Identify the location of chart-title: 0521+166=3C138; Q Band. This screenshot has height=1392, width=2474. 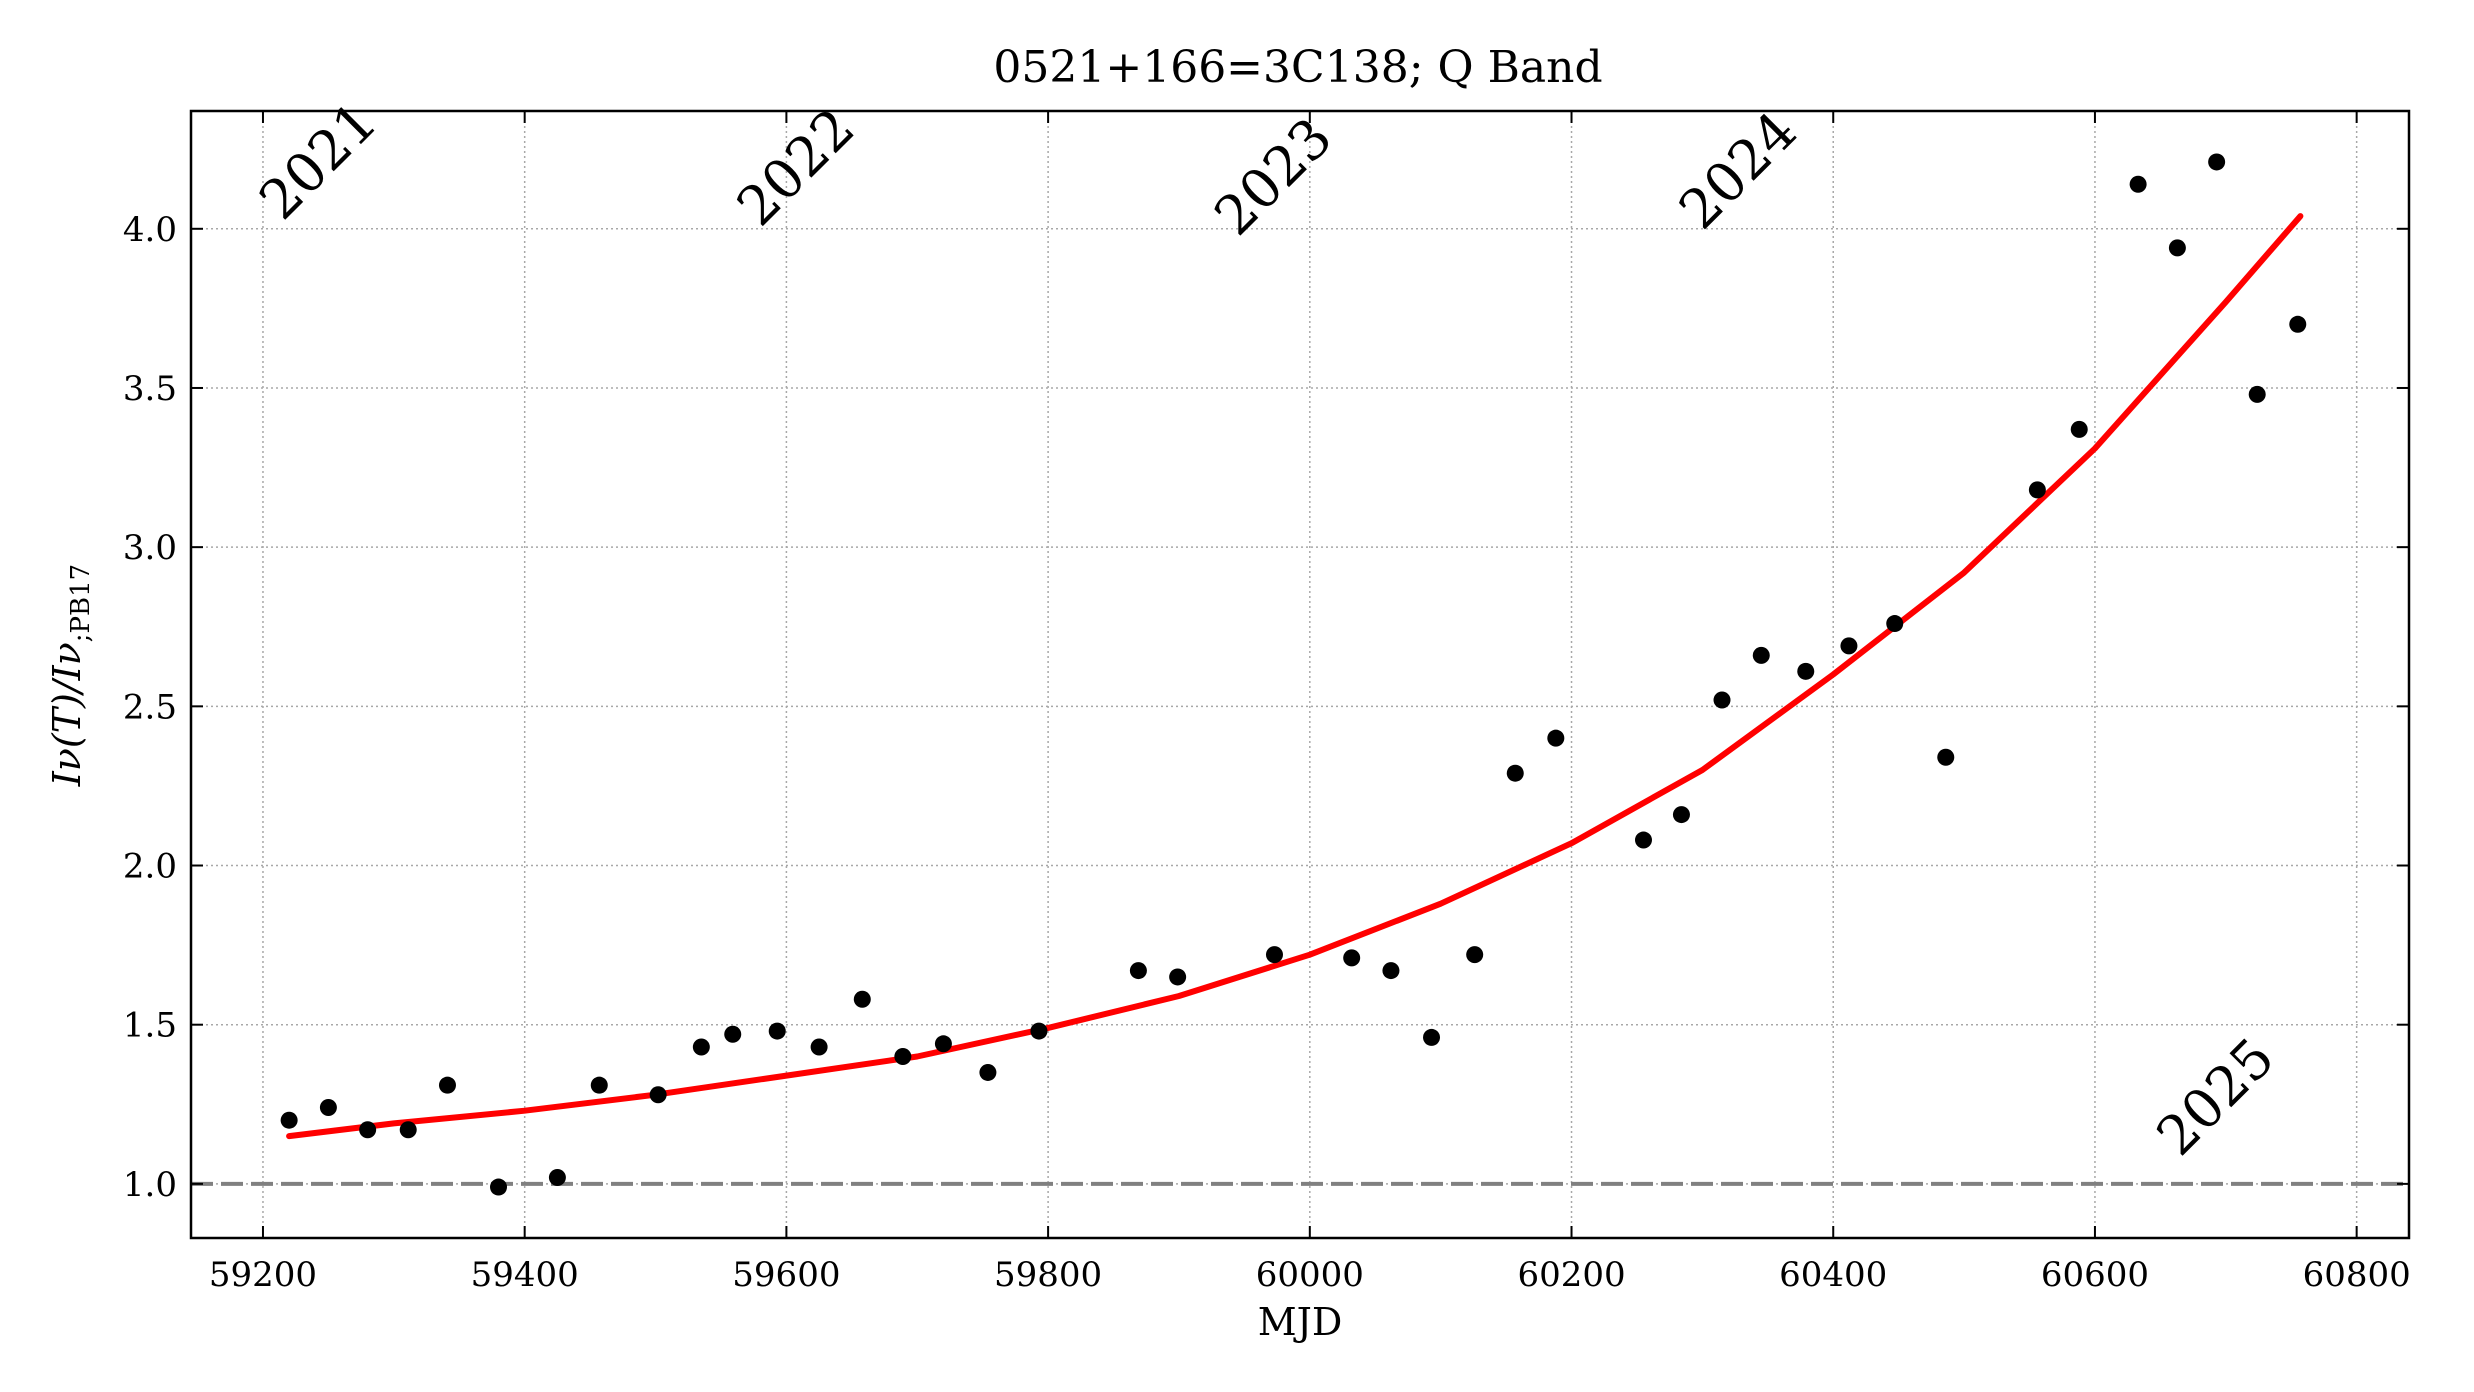
(1297, 67).